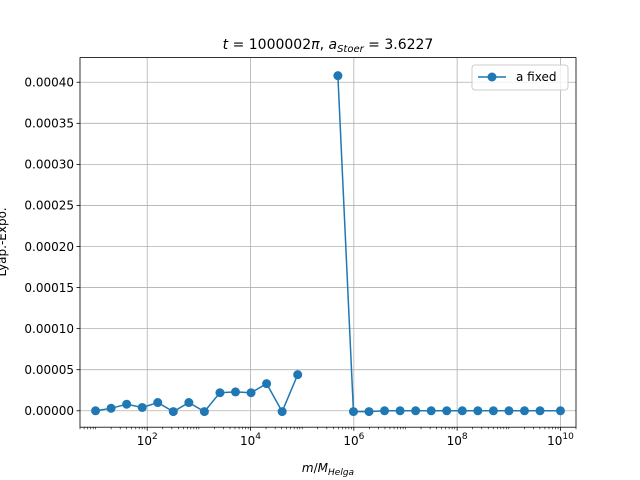 This screenshot has height=480, width=640. What do you see at coordinates (49, 288) in the screenshot?
I see `y-tick-label: 0.00015` at bounding box center [49, 288].